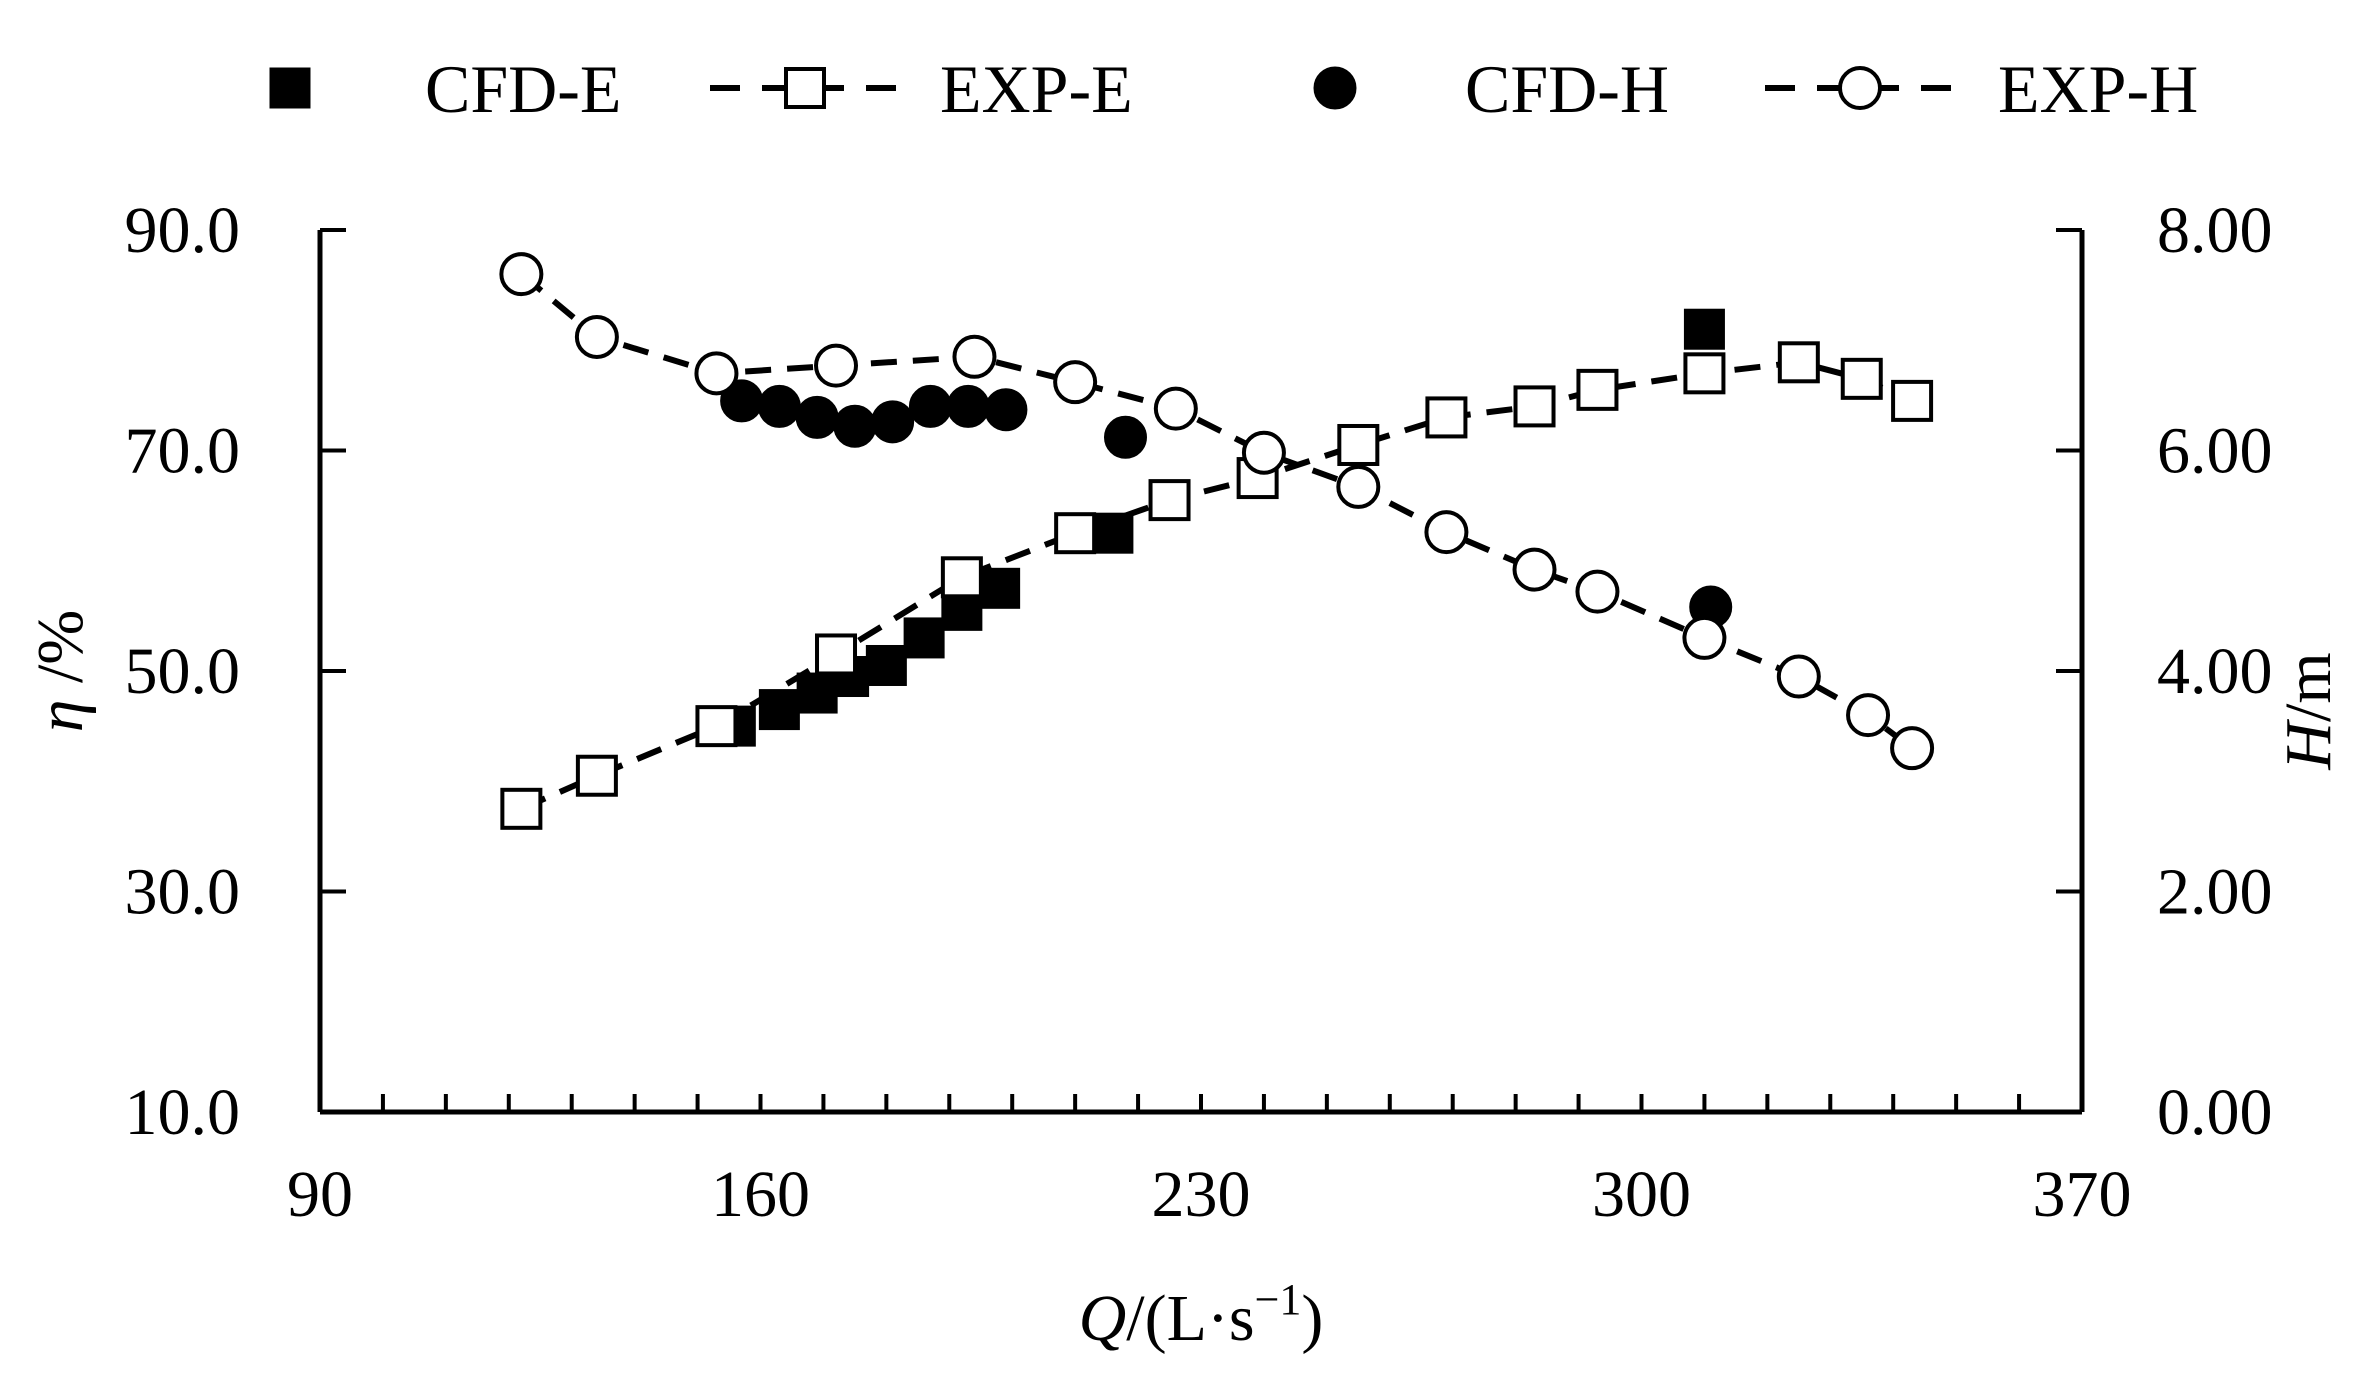  What do you see at coordinates (2308, 687) in the screenshot?
I see `y2-axis-unit: /m` at bounding box center [2308, 687].